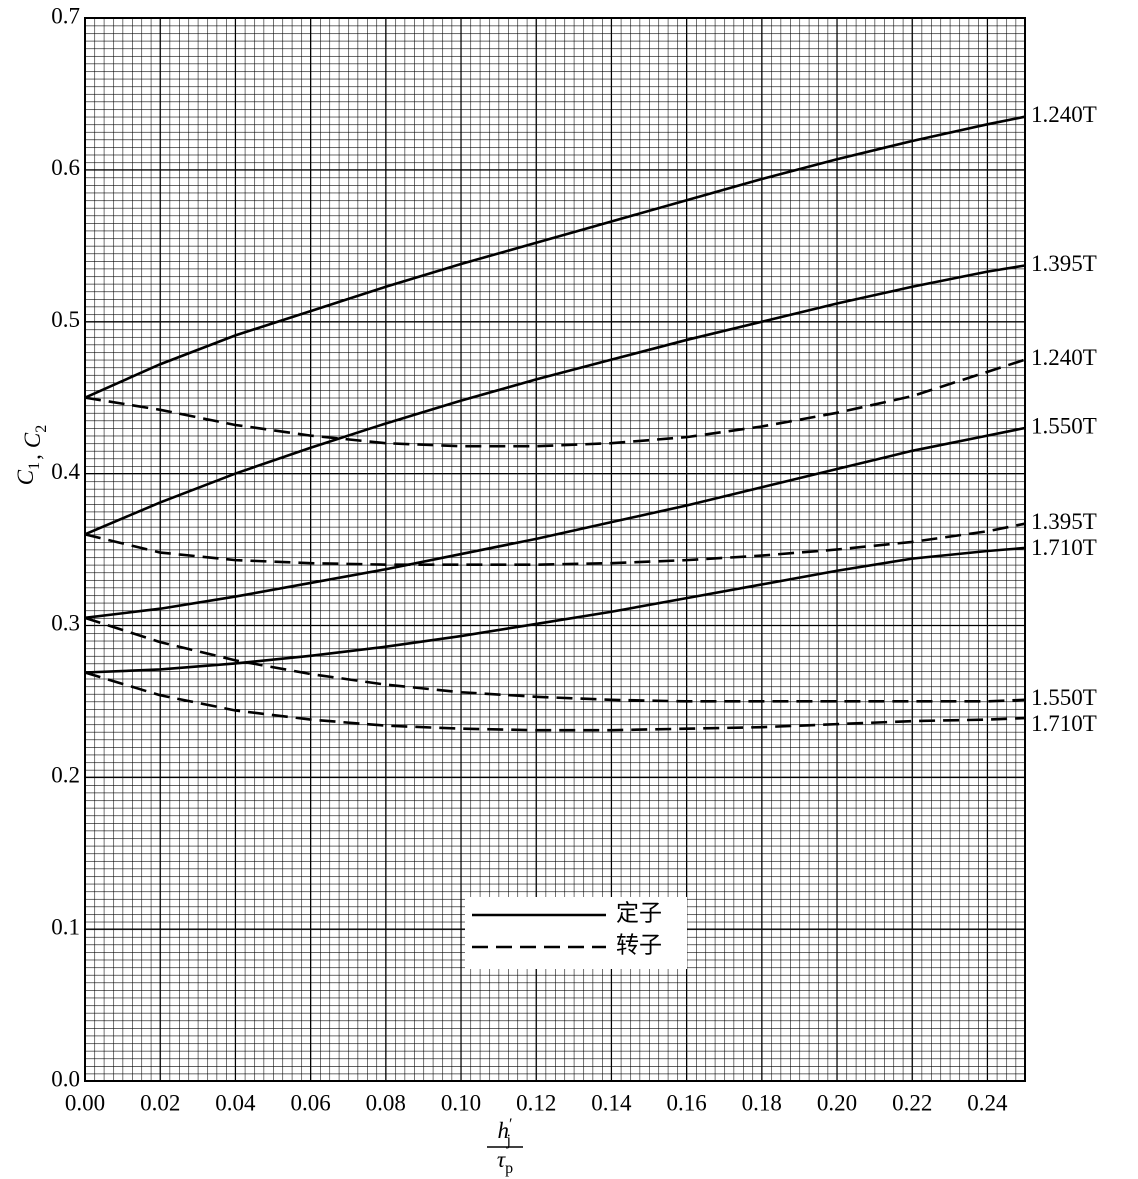 The height and width of the screenshot is (1179, 1138). I want to click on y-tick-label: 0.1, so click(65, 926).